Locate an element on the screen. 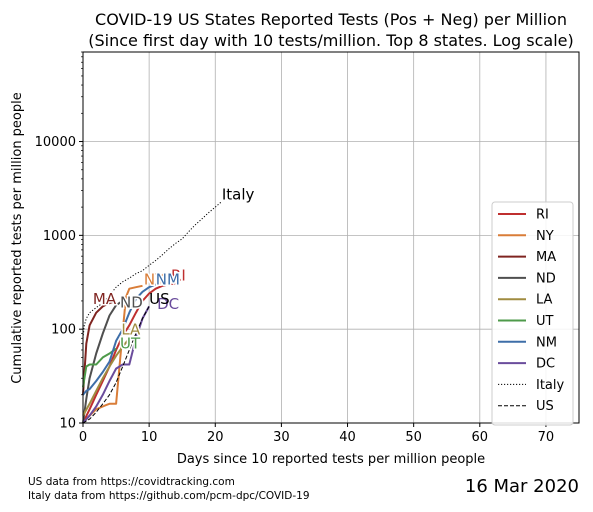 Image resolution: width=593 pixels, height=512 pixels. series-label-ut: UT is located at coordinates (130, 344).